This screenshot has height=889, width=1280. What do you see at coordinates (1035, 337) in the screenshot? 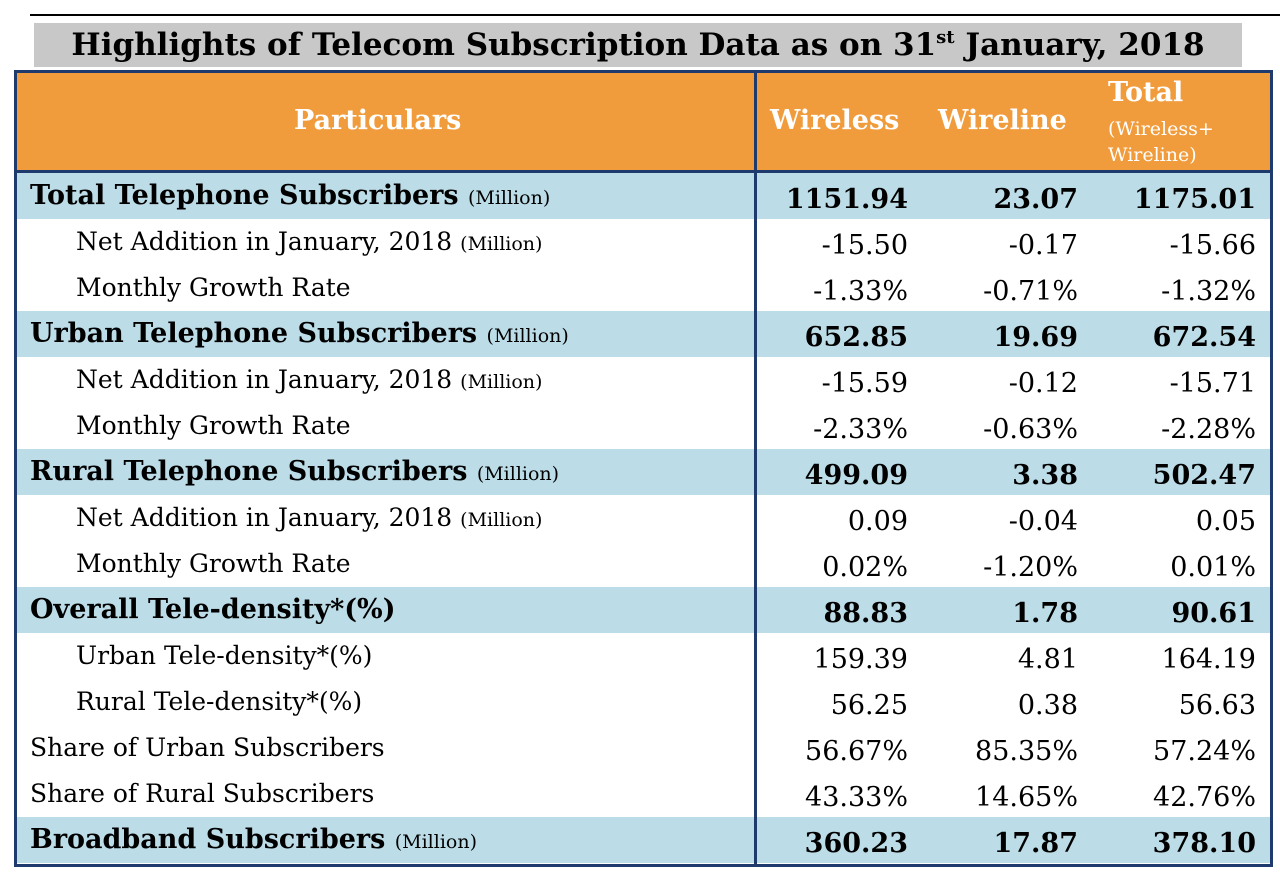
I see `cell-wireline: 19.69` at bounding box center [1035, 337].